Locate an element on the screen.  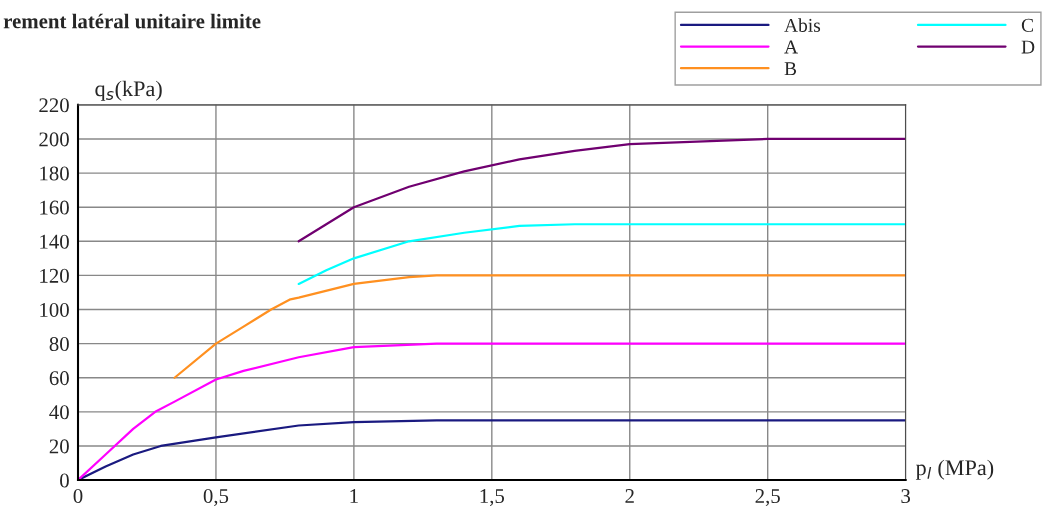
legend-label: B is located at coordinates (790, 69).